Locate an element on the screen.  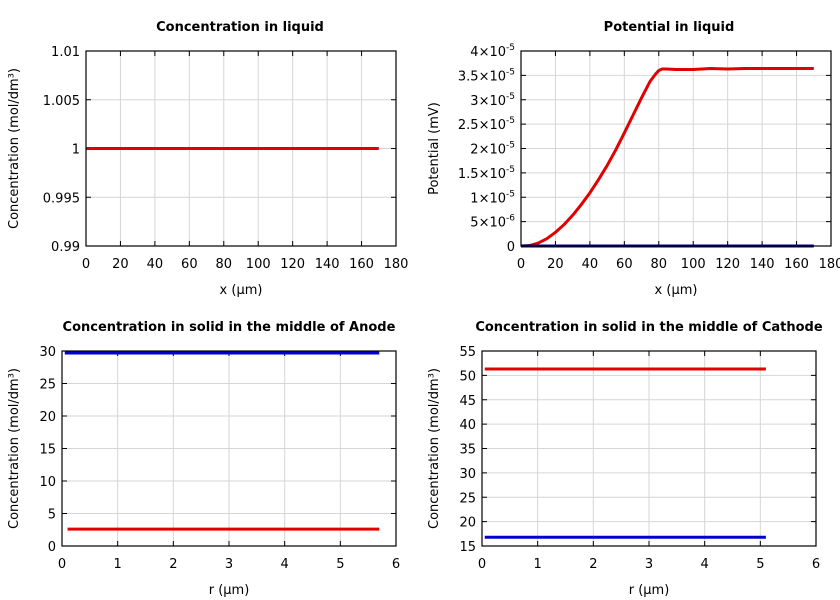
y-tick-label: 1.01 is located at coordinates (65, 52).